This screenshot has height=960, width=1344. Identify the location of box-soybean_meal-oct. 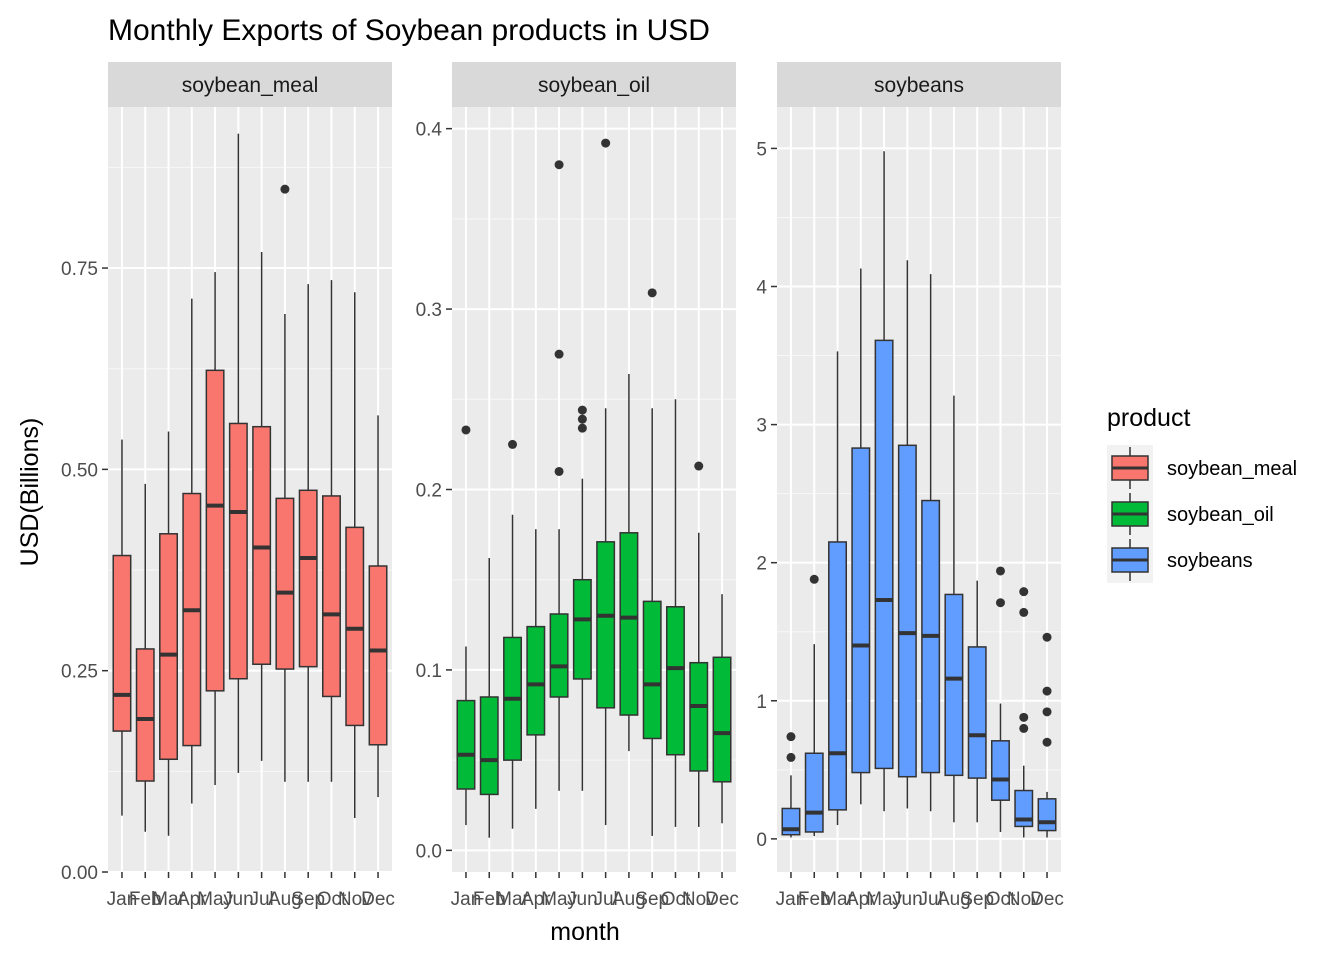
(331, 531).